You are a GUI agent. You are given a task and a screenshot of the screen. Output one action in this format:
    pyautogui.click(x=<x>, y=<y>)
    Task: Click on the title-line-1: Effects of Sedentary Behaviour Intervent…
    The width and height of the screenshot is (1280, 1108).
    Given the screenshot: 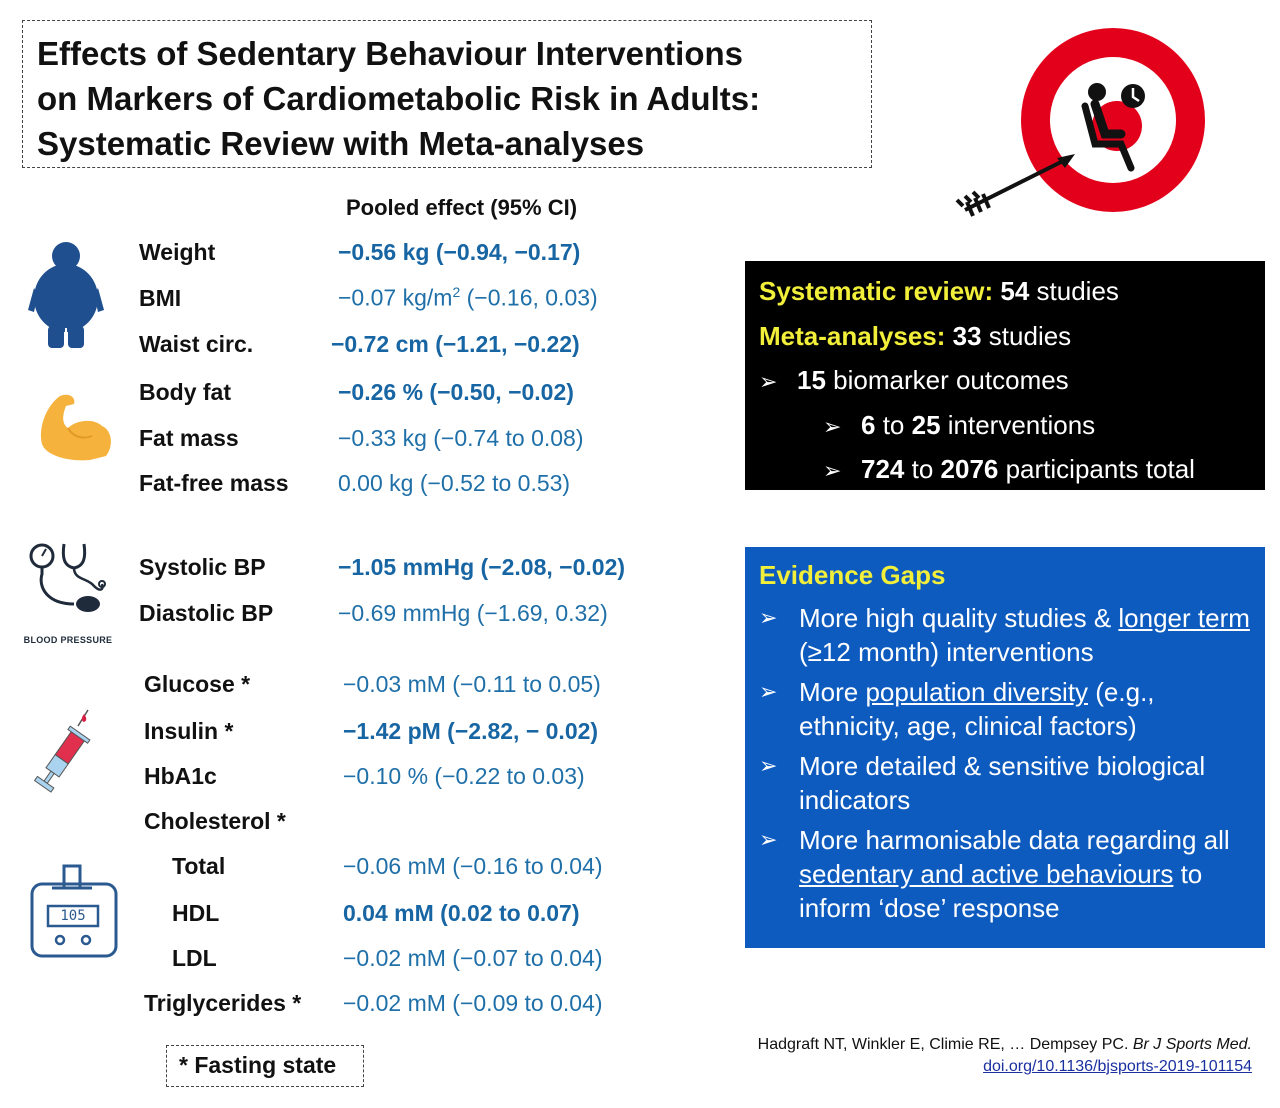 What is the action you would take?
    pyautogui.click(x=390, y=53)
    